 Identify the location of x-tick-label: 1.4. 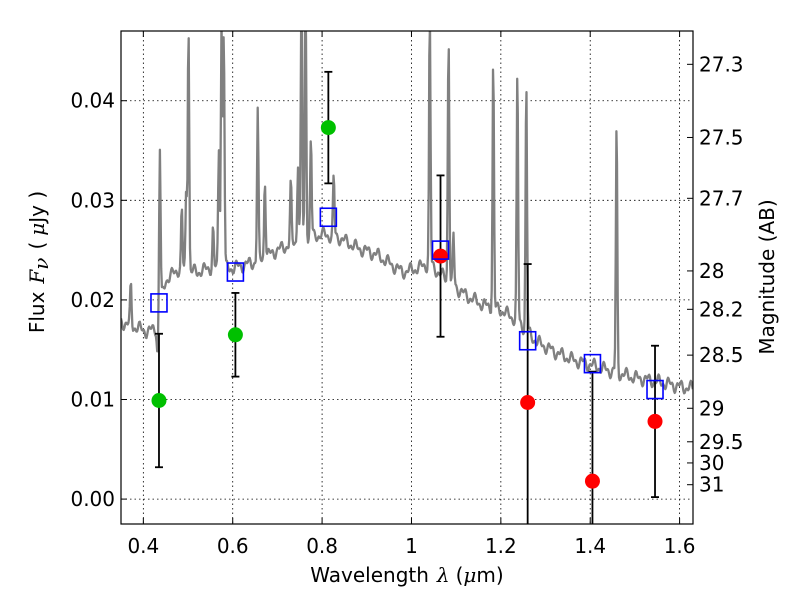
(590, 546).